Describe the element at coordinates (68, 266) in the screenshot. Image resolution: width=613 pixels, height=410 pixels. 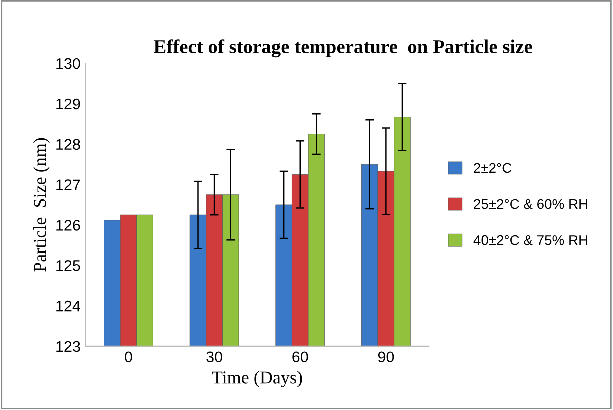
I see `y-tick-label: 125` at that location.